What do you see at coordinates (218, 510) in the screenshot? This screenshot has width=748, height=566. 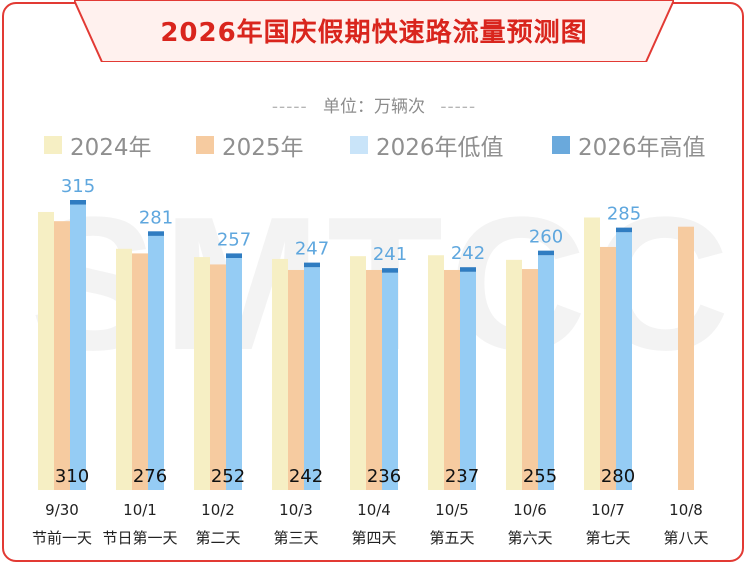 I see `x-tick-label: 10/2` at bounding box center [218, 510].